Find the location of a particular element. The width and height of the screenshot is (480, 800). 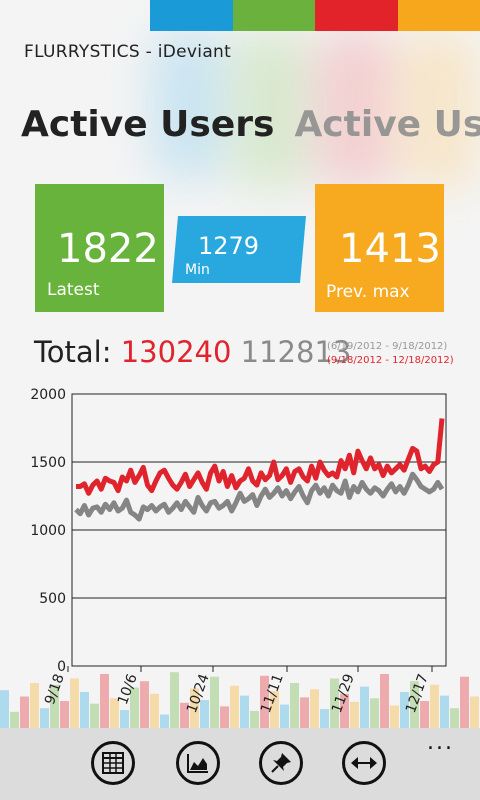

current-range: (9/18/2012 - 12/18/2012) is located at coordinates (390, 360).